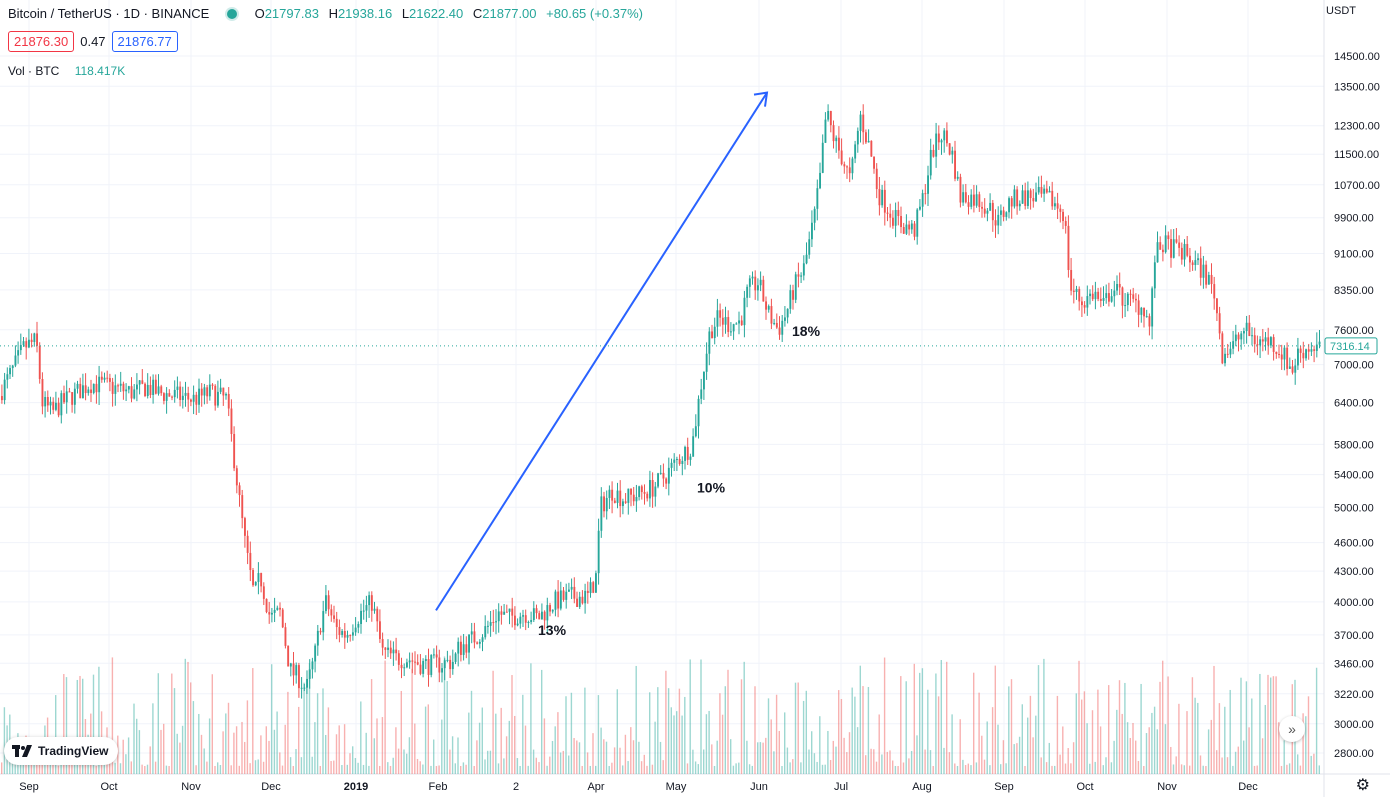 The image size is (1390, 797). Describe the element at coordinates (1292, 729) in the screenshot. I see `scroll-to-realtime-button: »` at that location.